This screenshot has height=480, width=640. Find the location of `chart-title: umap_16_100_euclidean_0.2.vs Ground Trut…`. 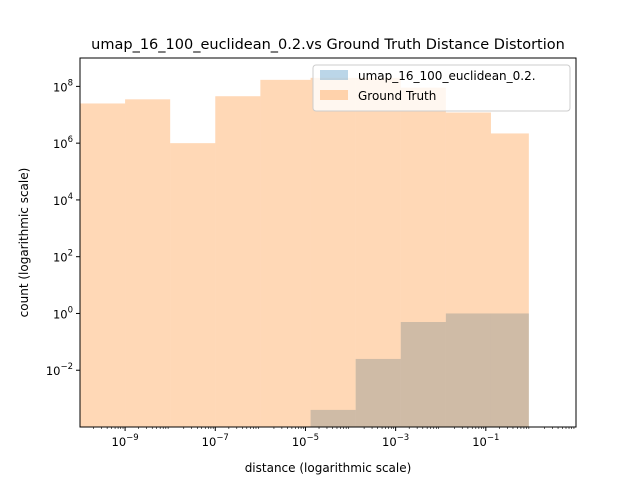

chart-title: umap_16_100_euclidean_0.2.vs Ground Trut… is located at coordinates (328, 45).